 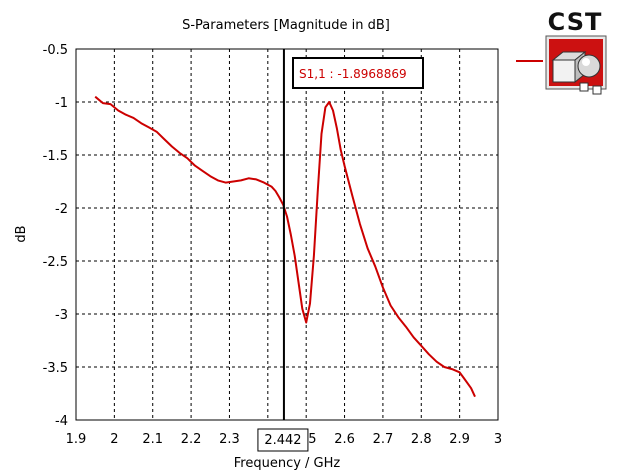 I want to click on x-tick-label: 2.3, so click(x=229, y=439).